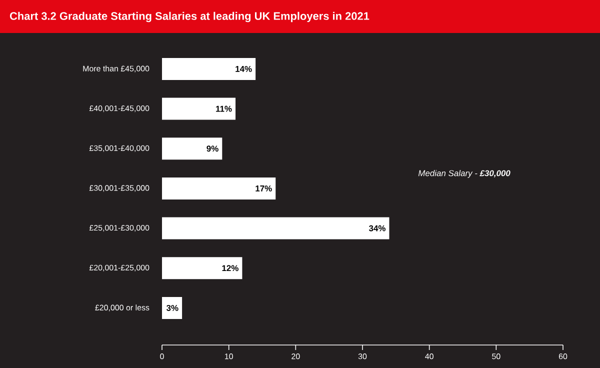 The image size is (600, 368). What do you see at coordinates (244, 69) in the screenshot?
I see `data-label: 14%` at bounding box center [244, 69].